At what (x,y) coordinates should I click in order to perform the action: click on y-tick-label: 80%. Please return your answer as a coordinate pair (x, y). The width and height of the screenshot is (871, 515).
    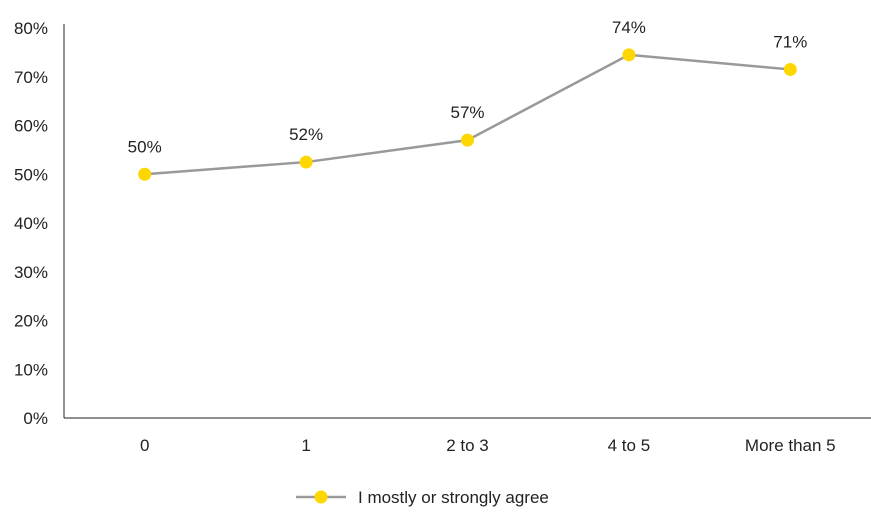
    Looking at the image, I should click on (31, 28).